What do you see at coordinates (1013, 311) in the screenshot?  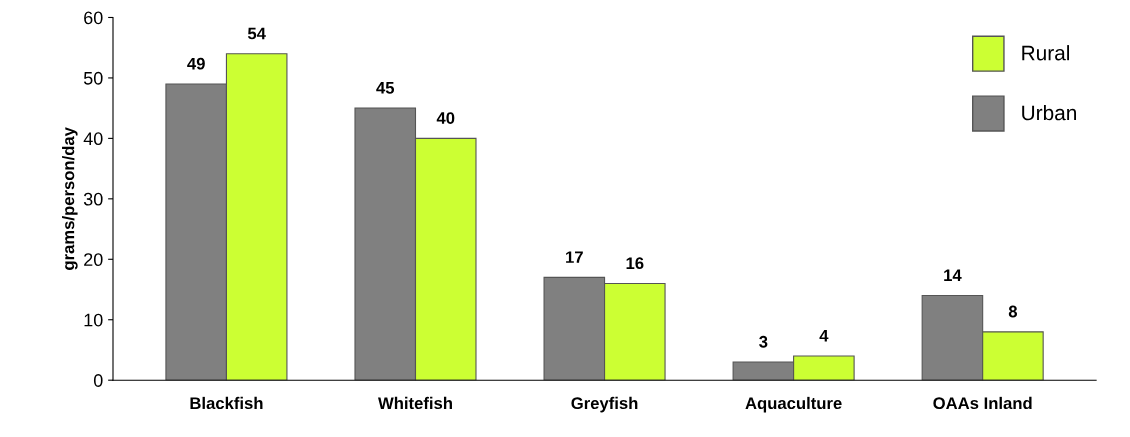 I see `data-label: 8` at bounding box center [1013, 311].